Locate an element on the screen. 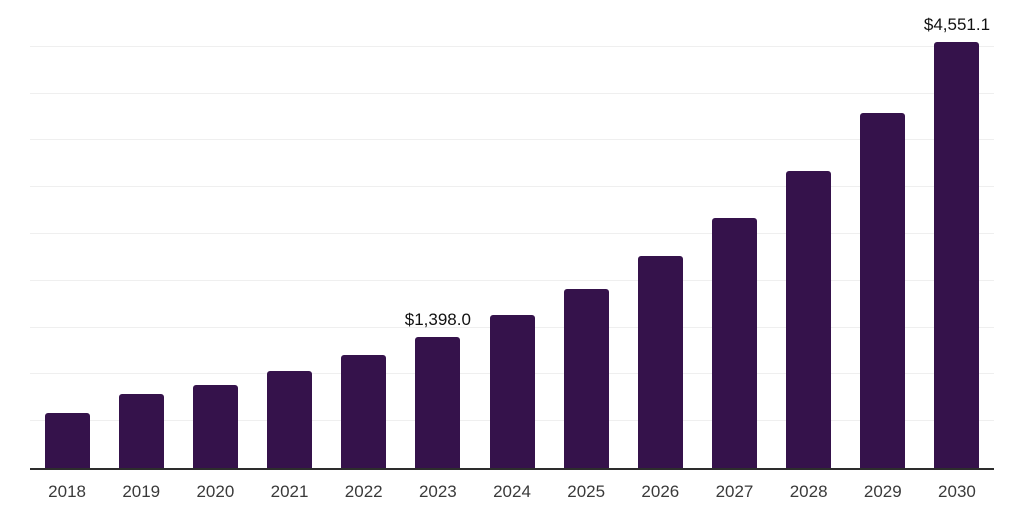 The height and width of the screenshot is (512, 1024). bar-2028 is located at coordinates (809, 319).